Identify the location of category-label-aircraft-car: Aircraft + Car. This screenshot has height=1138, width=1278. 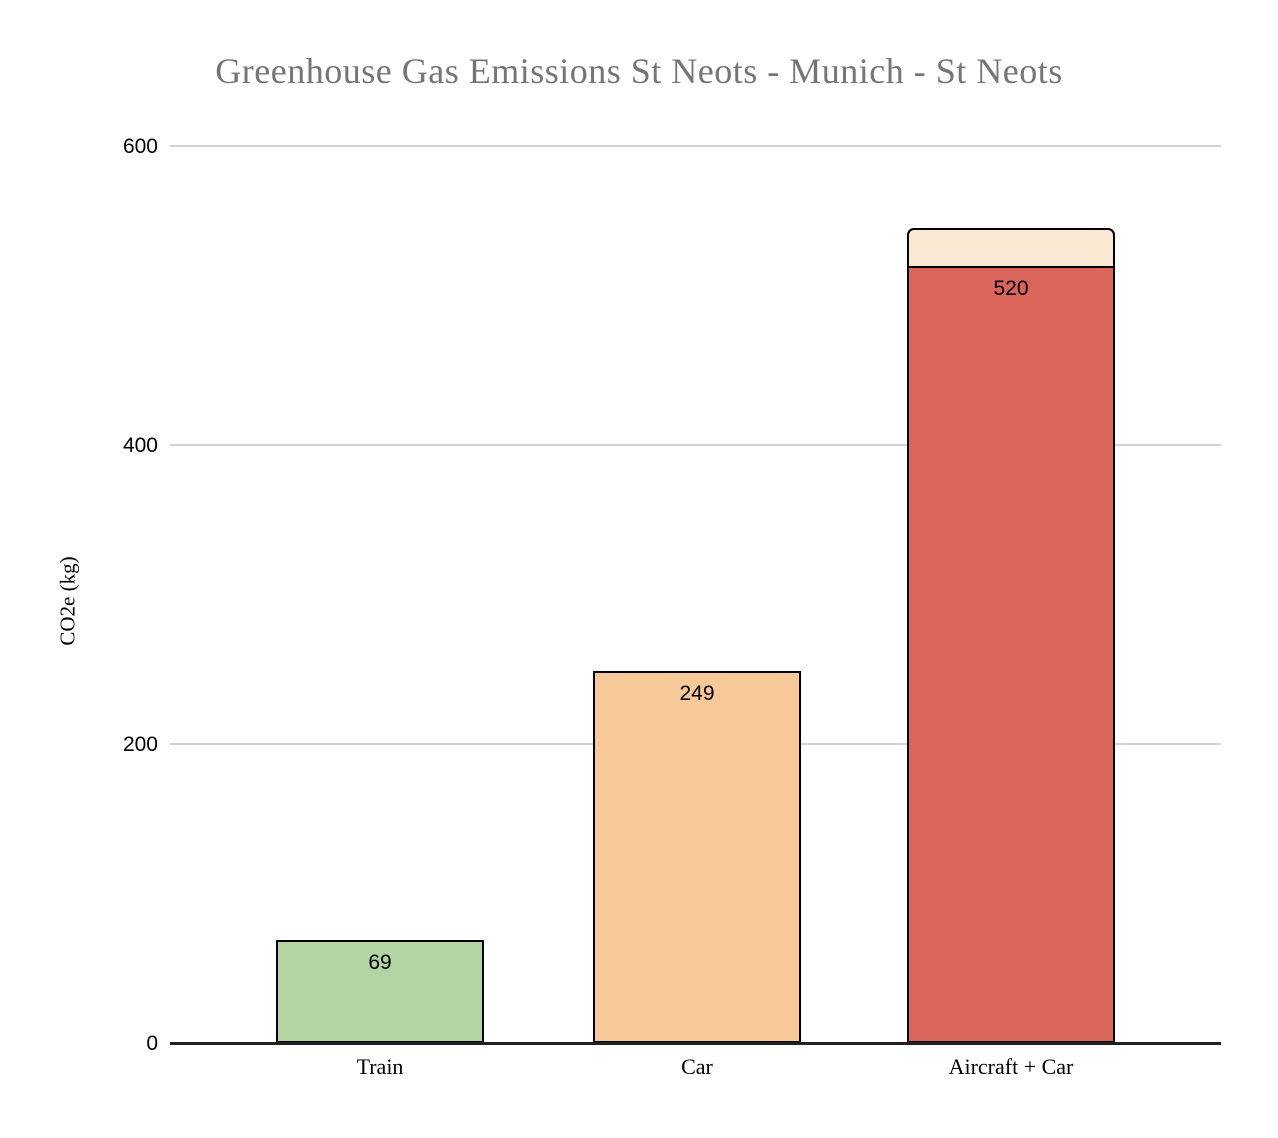
(1011, 1066).